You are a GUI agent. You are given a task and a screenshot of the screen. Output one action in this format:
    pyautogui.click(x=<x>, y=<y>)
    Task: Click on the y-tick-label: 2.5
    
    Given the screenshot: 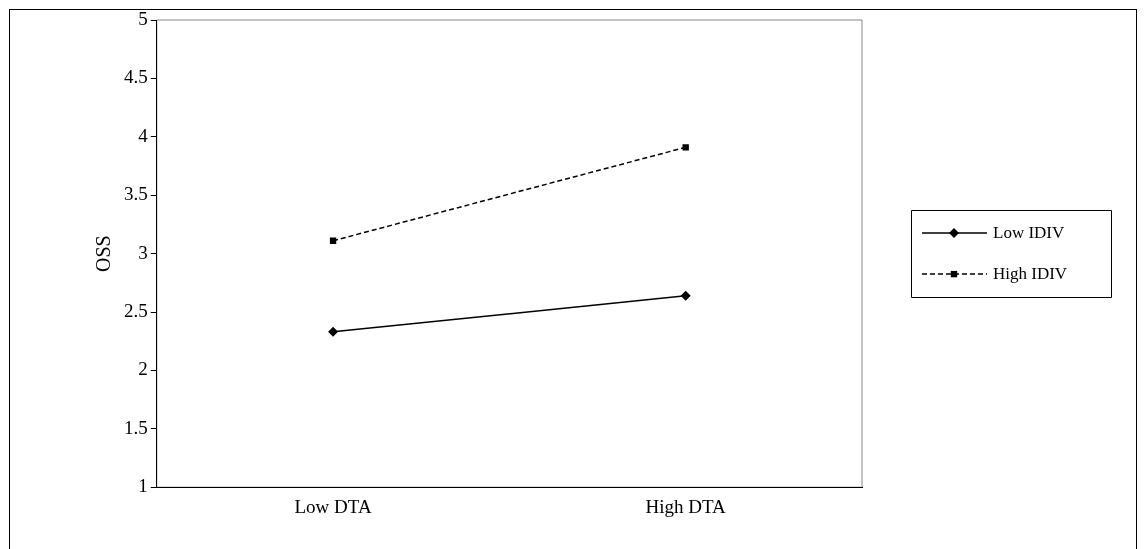 What is the action you would take?
    pyautogui.click(x=136, y=310)
    